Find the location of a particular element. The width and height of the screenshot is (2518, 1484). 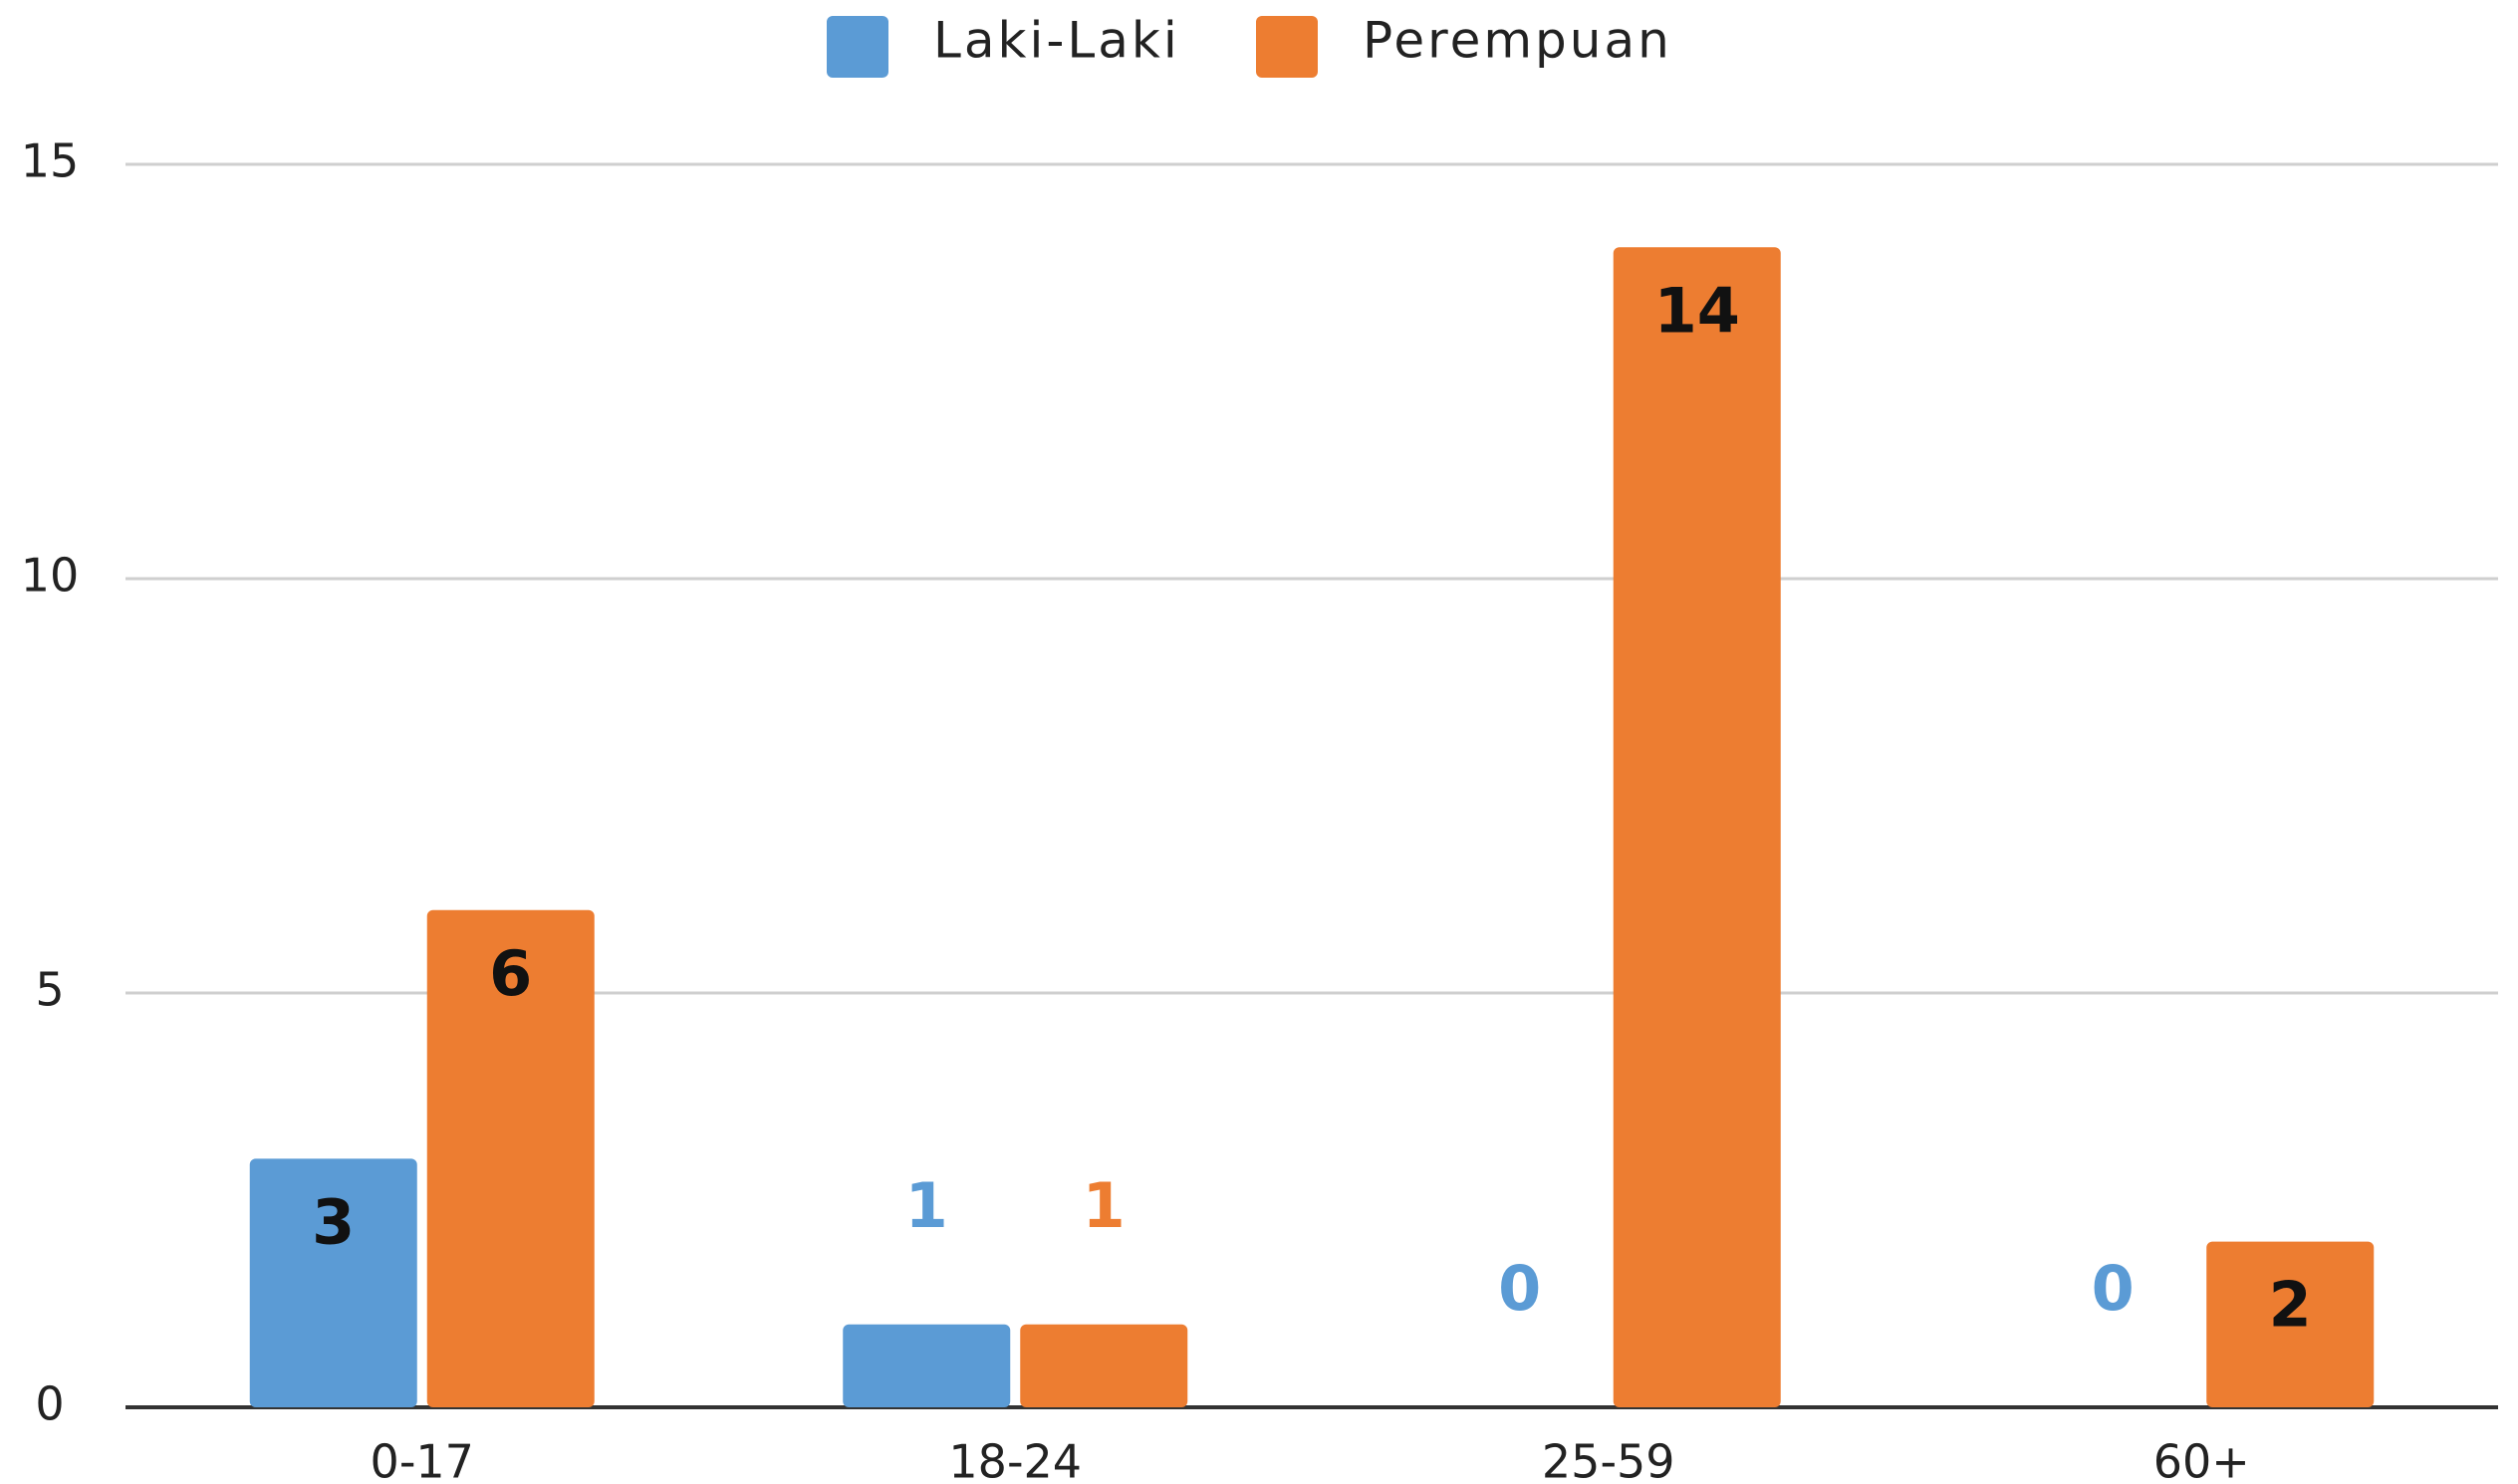

x-tick-label: 25-59 is located at coordinates (1608, 1459).